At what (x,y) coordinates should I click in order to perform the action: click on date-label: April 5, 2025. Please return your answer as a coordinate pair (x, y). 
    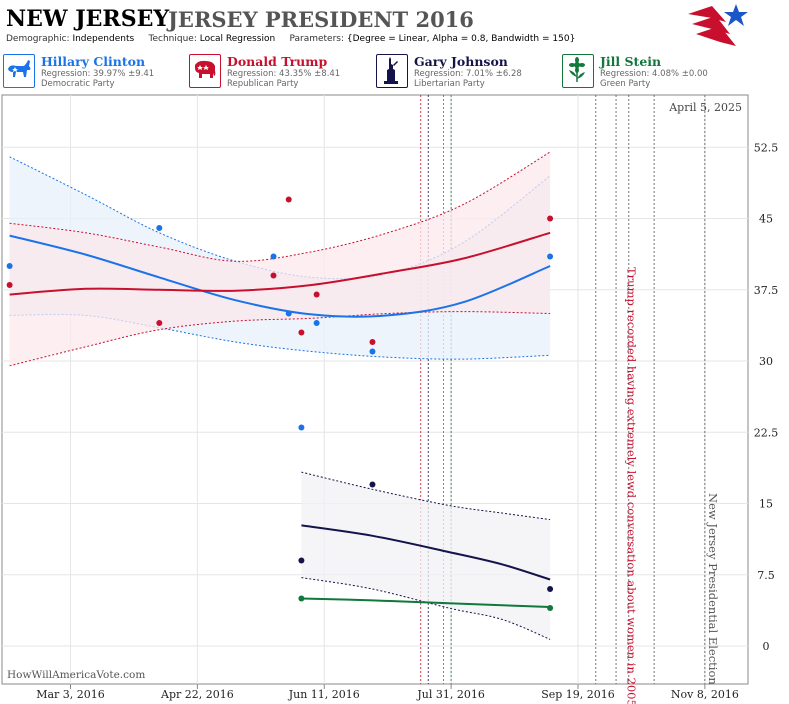
    Looking at the image, I should click on (705, 107).